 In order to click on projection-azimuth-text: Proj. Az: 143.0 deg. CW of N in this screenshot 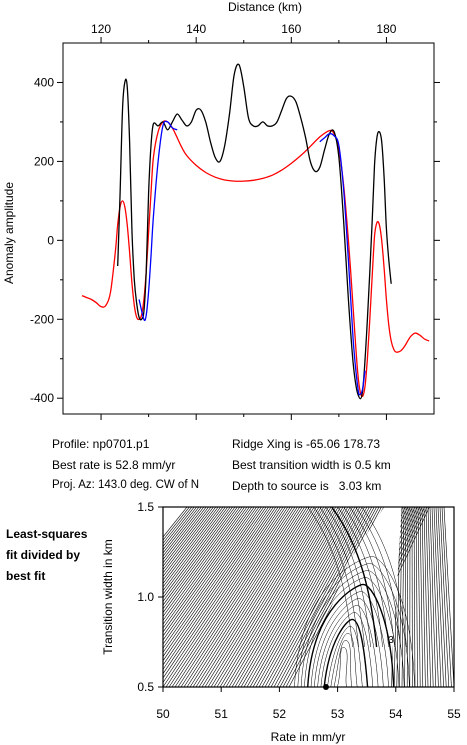, I will do `click(126, 485)`.